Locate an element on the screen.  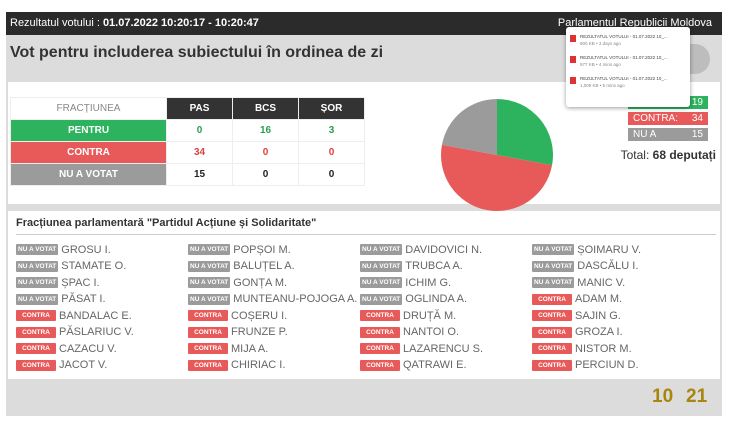
member-name: GROSU I. is located at coordinates (86, 249).